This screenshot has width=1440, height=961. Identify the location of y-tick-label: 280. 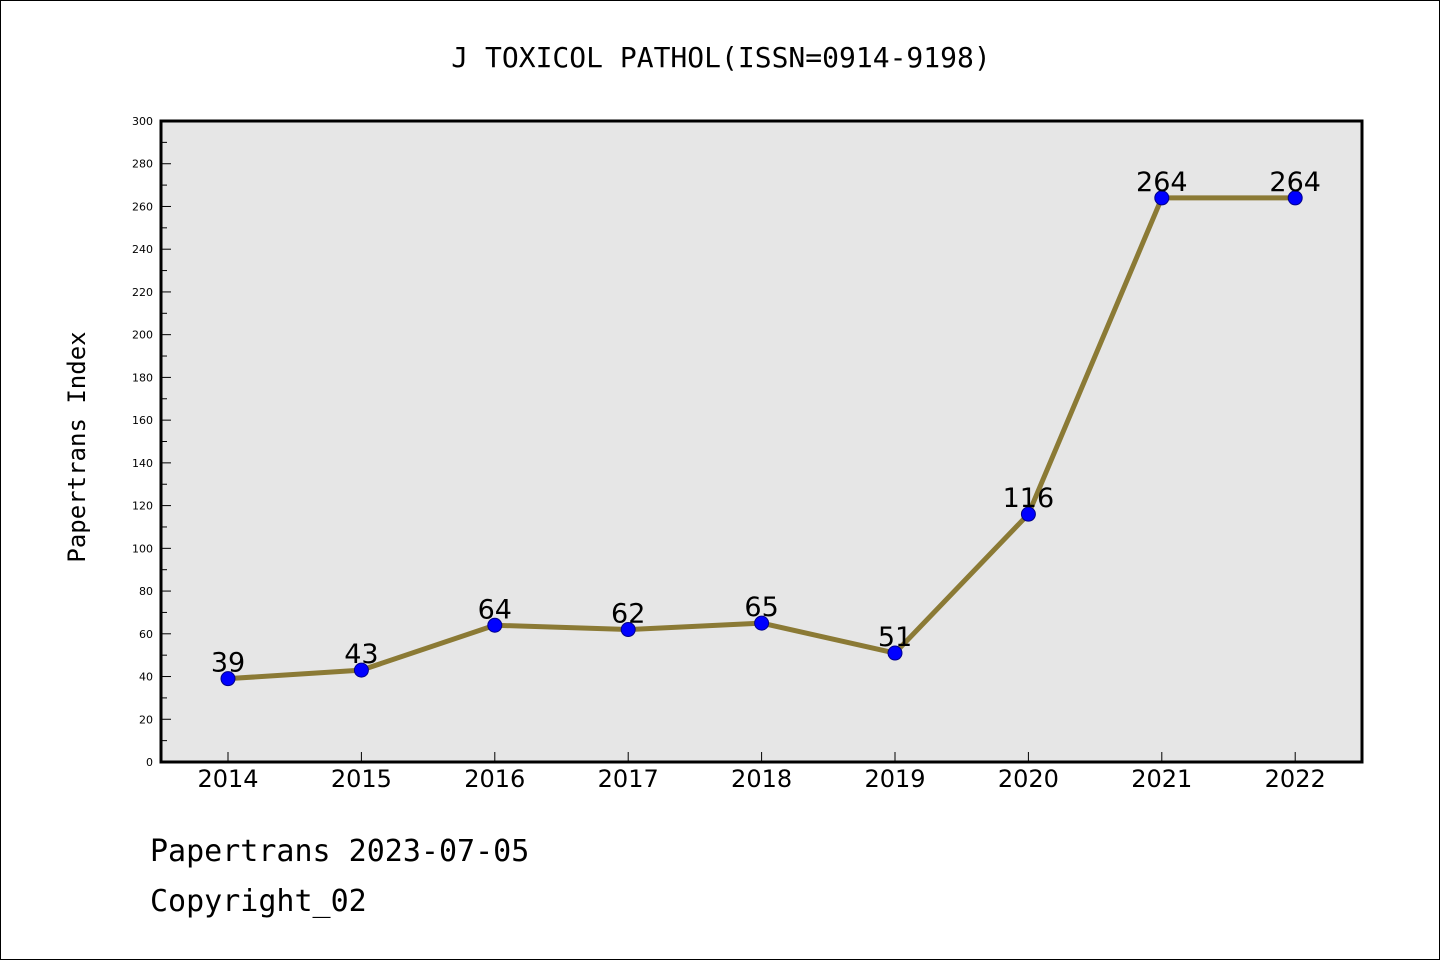
(142, 164).